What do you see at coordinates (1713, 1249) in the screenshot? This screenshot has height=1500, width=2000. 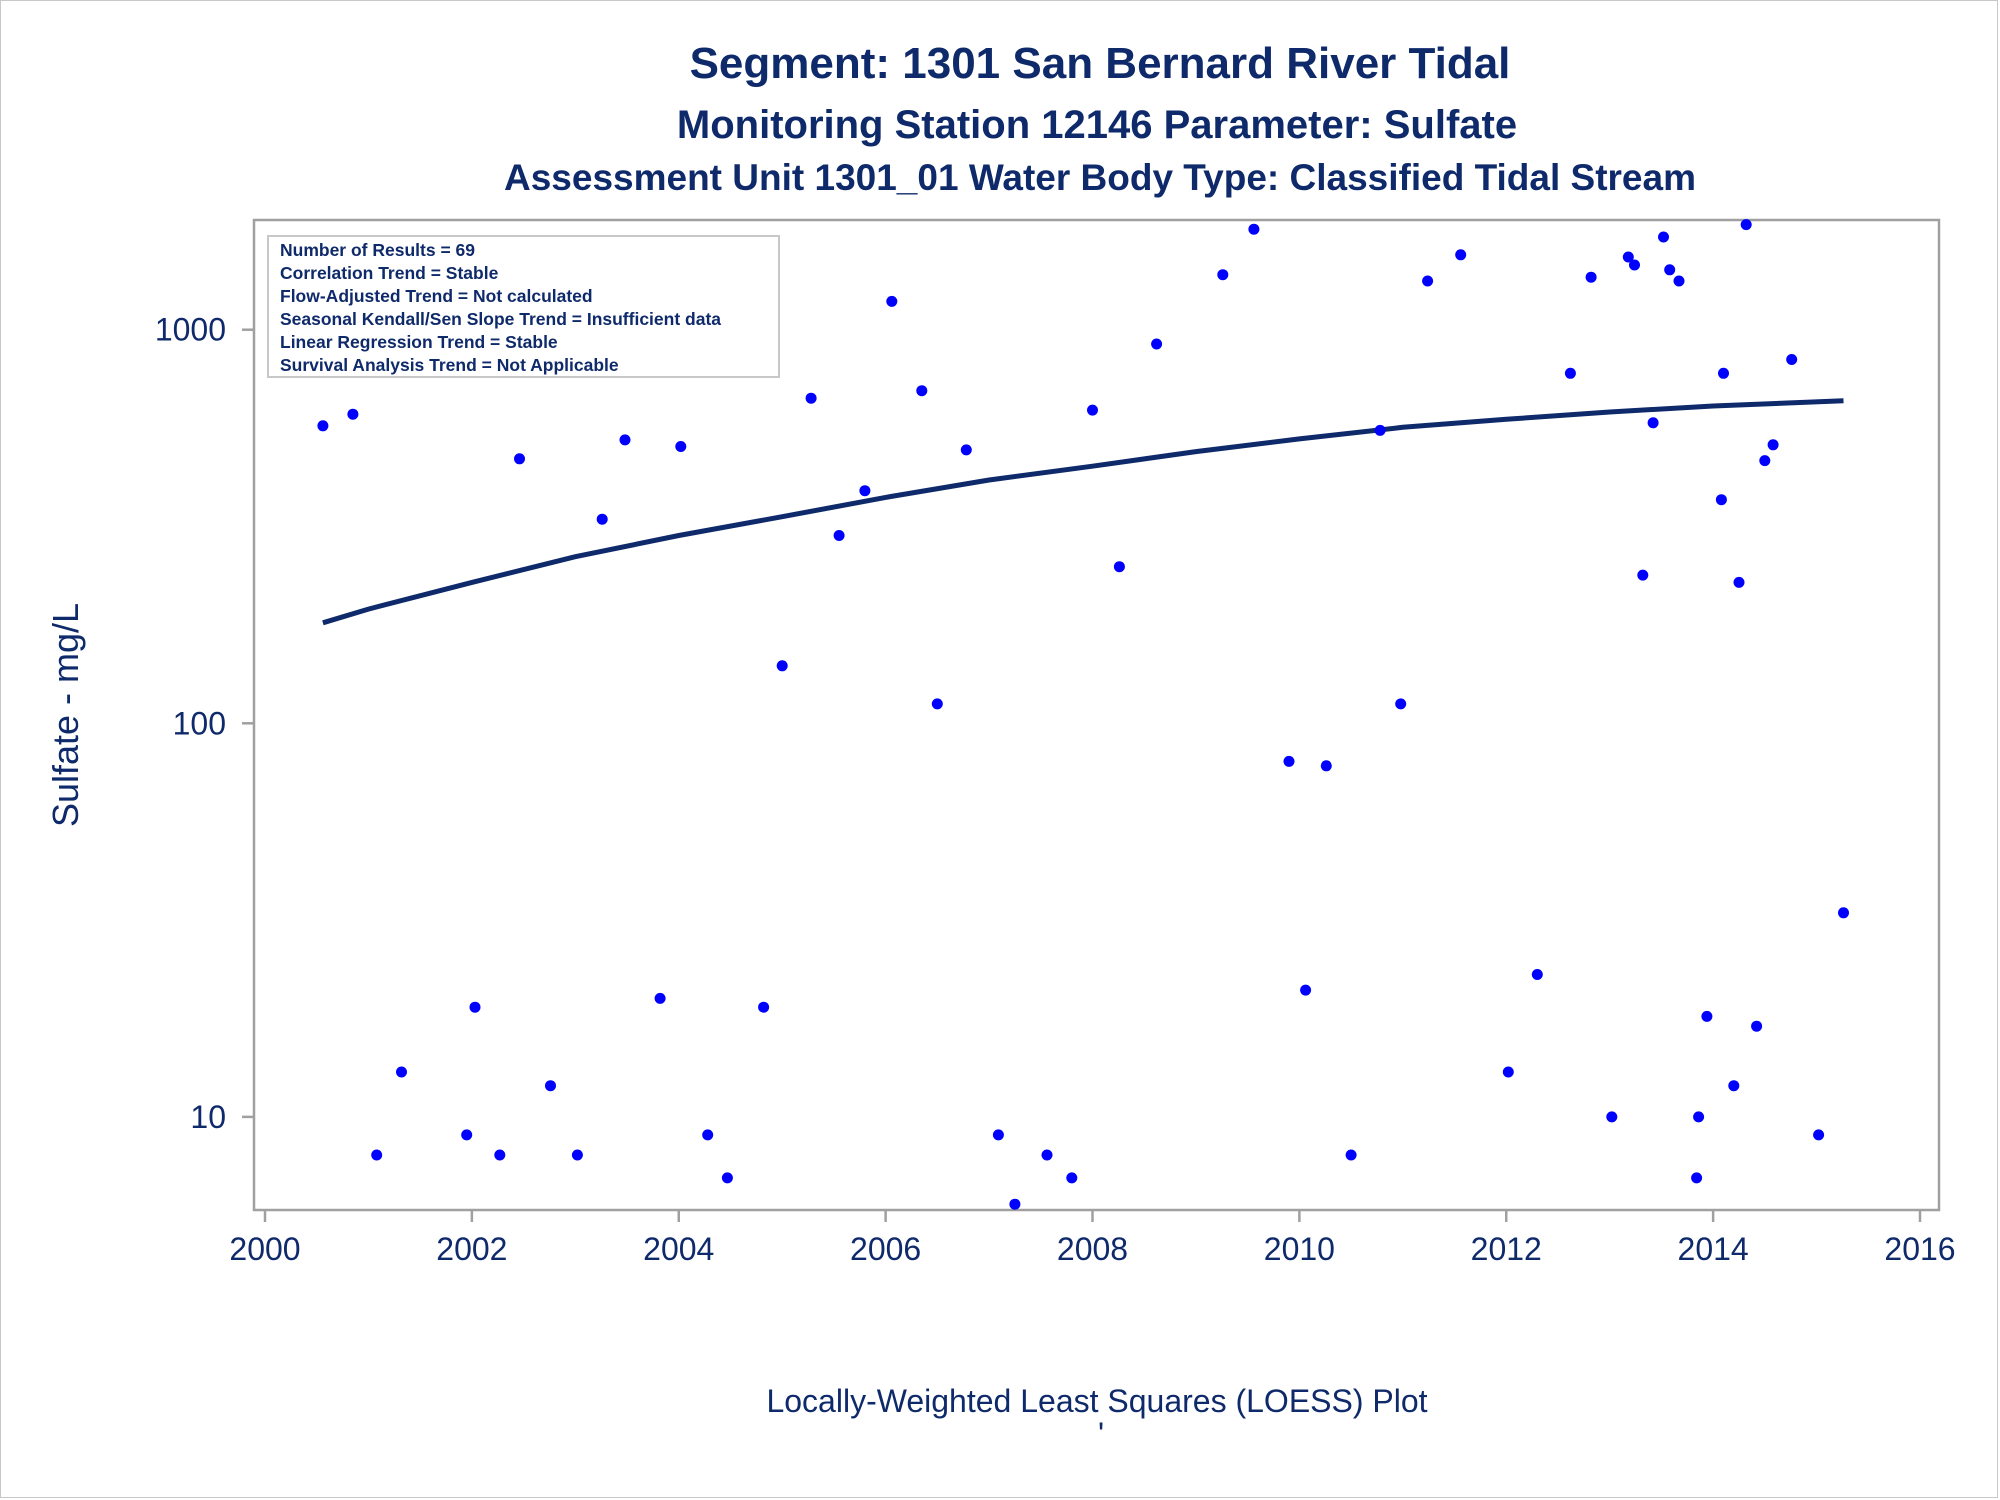 I see `x-tick-label: 2014` at bounding box center [1713, 1249].